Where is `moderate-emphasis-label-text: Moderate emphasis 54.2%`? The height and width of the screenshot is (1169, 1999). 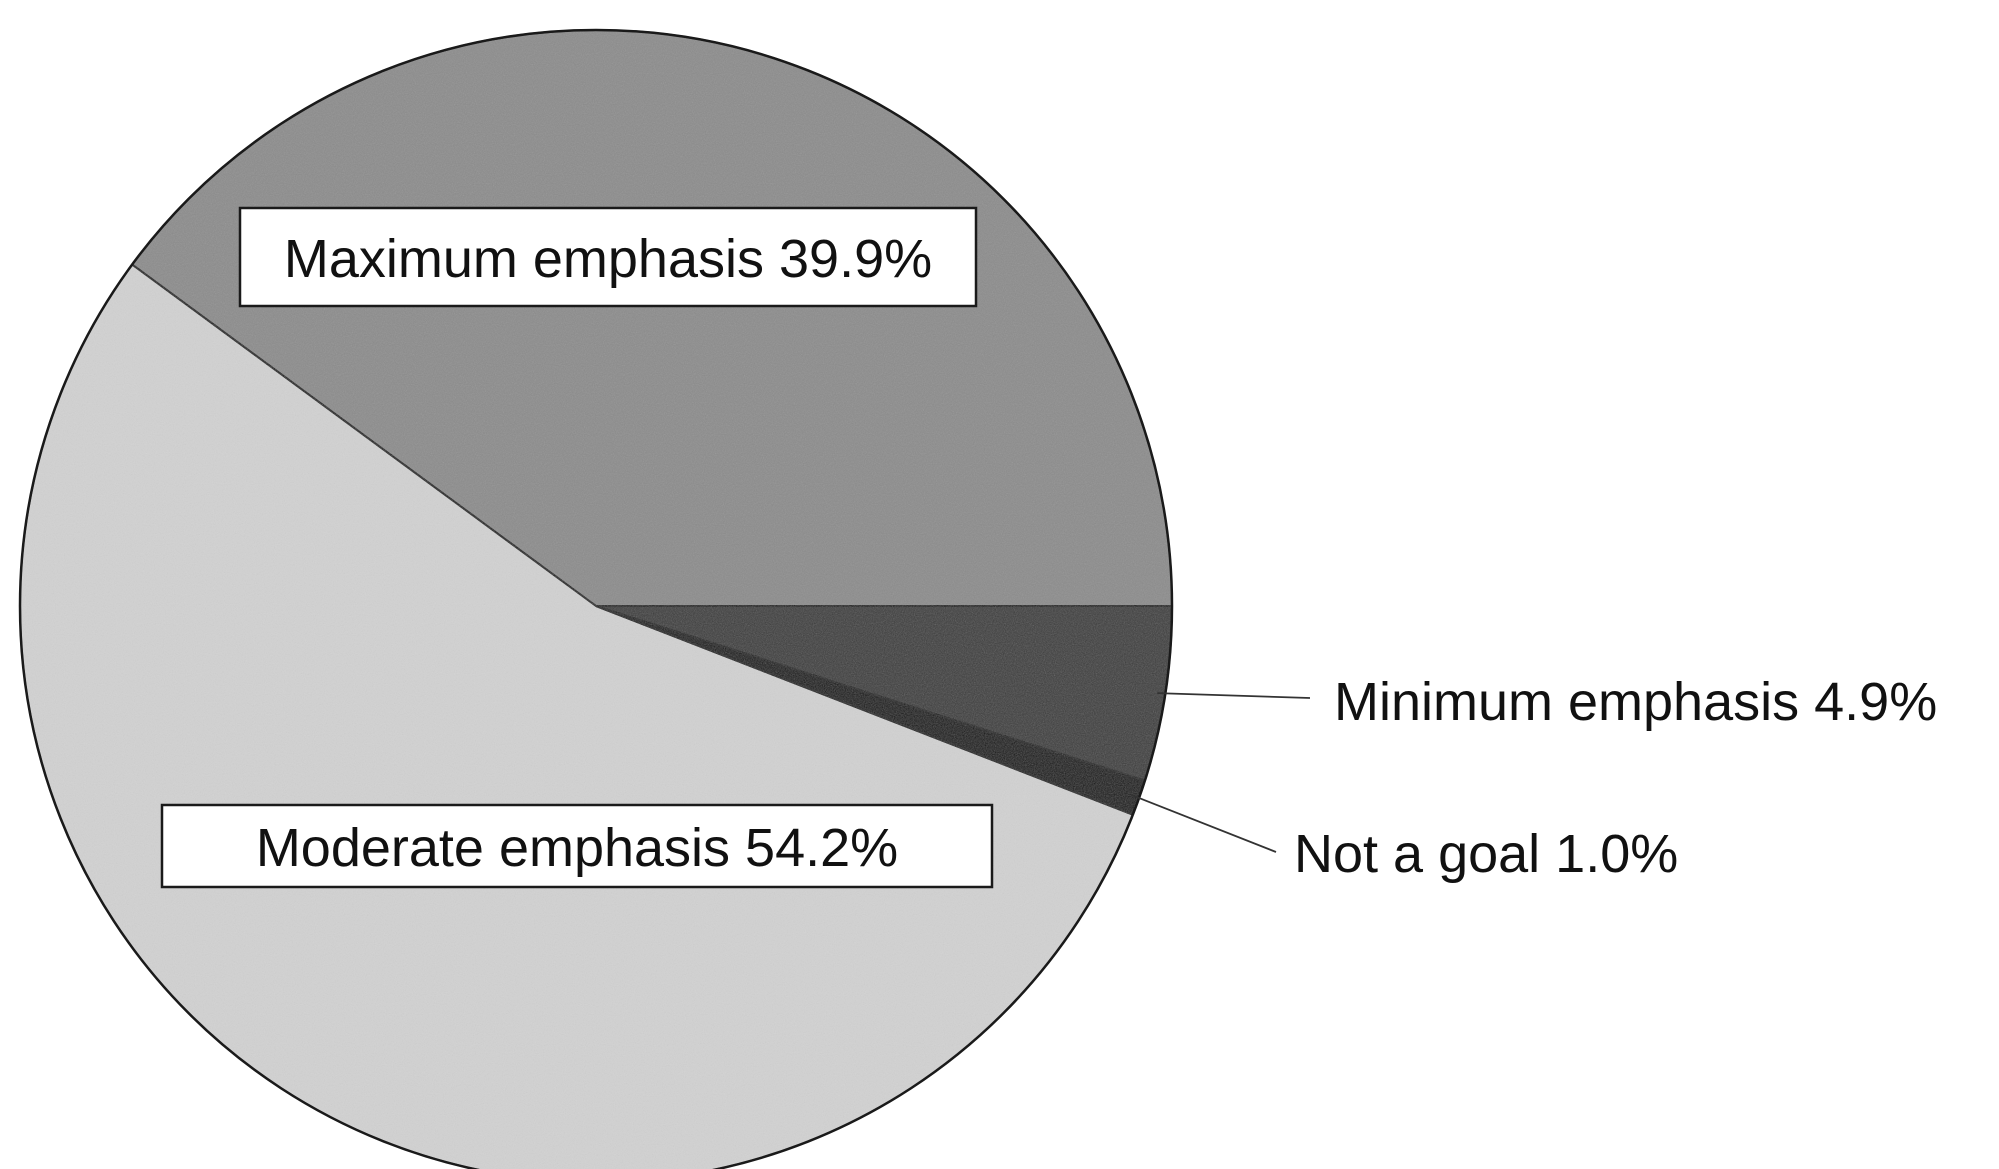
moderate-emphasis-label-text: Moderate emphasis 54.2% is located at coordinates (577, 848).